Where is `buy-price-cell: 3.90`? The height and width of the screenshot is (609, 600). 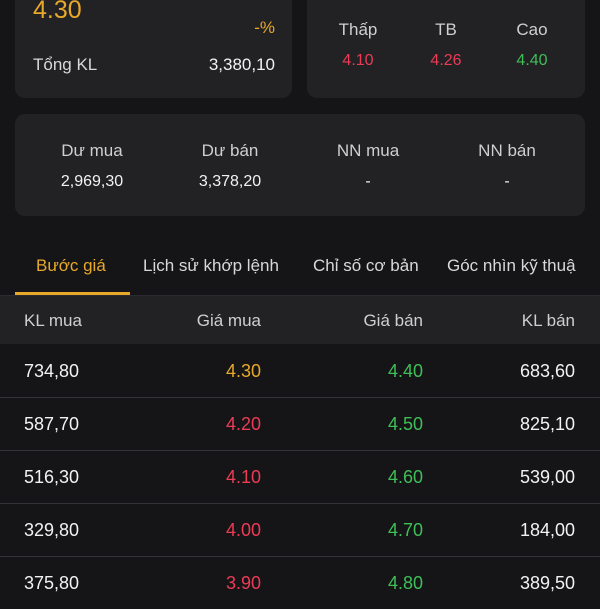 buy-price-cell: 3.90 is located at coordinates (243, 583).